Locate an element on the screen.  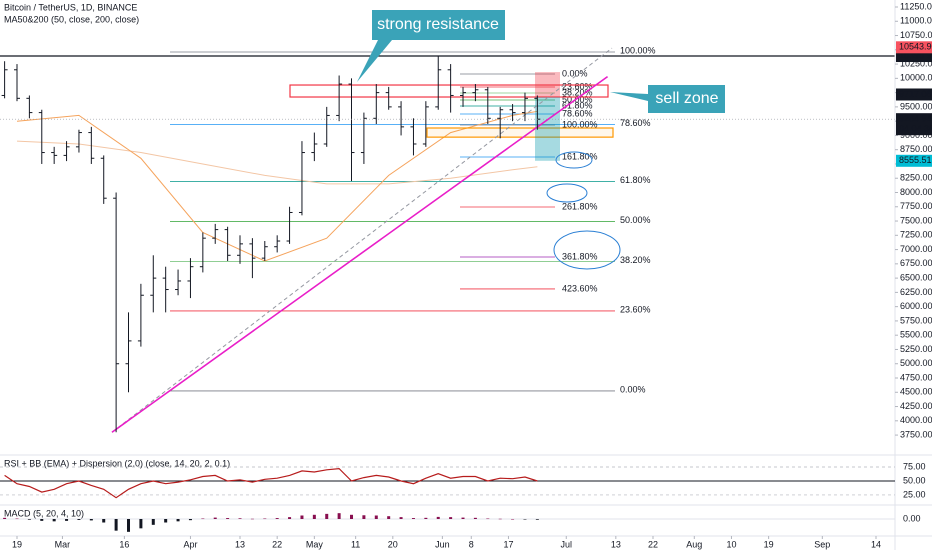
x-tick-label: Aug is located at coordinates (694, 544).